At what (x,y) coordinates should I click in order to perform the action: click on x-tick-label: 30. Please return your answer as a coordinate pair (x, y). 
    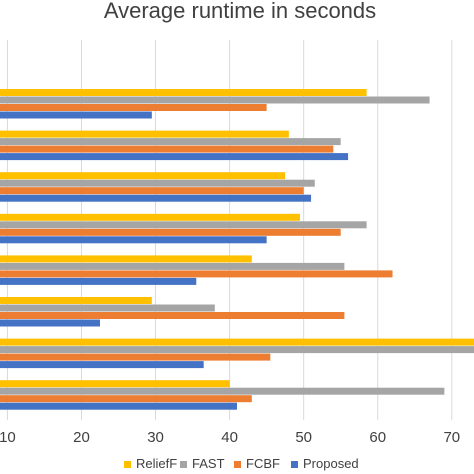
    Looking at the image, I should click on (155, 437).